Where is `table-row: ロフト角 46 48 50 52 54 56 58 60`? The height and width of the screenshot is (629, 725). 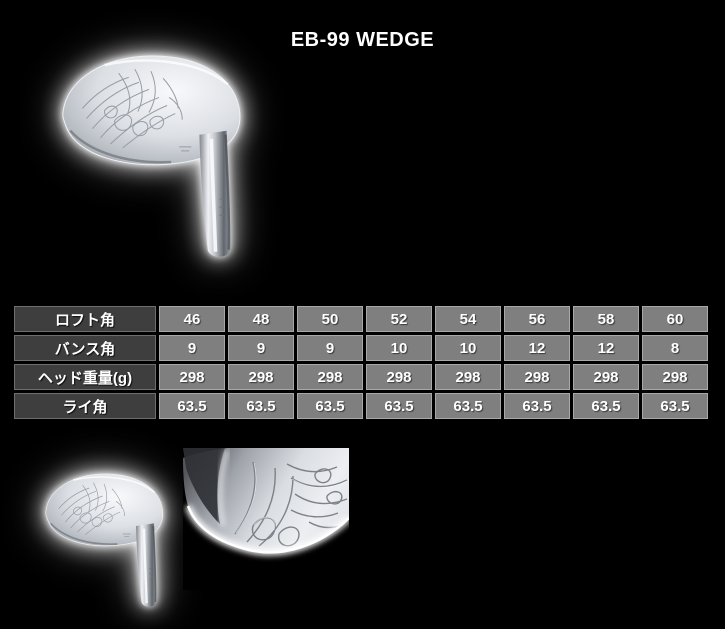 table-row: ロフト角 46 48 50 52 54 56 58 60 is located at coordinates (361, 319).